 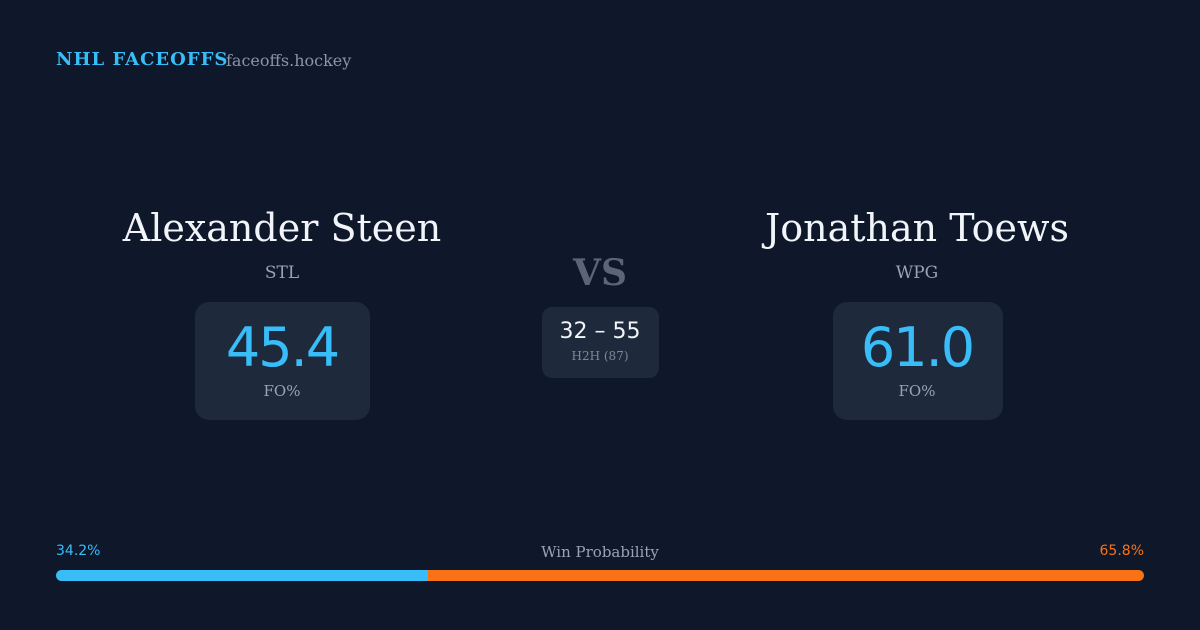 I want to click on player-name: Alexander Steen, so click(x=282, y=228).